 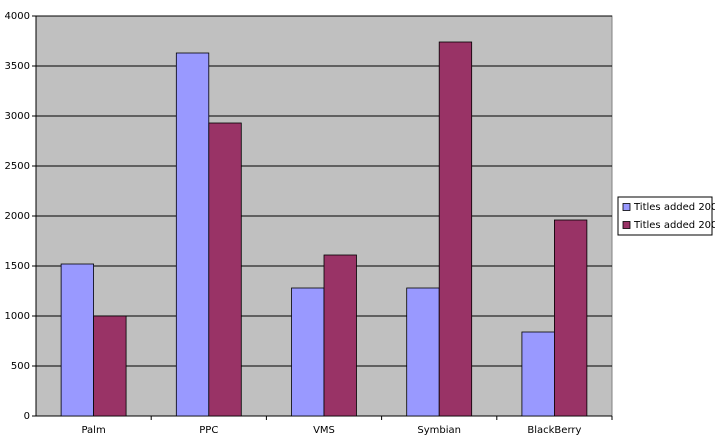 What do you see at coordinates (439, 430) in the screenshot?
I see `x-tick-label: Symbian` at bounding box center [439, 430].